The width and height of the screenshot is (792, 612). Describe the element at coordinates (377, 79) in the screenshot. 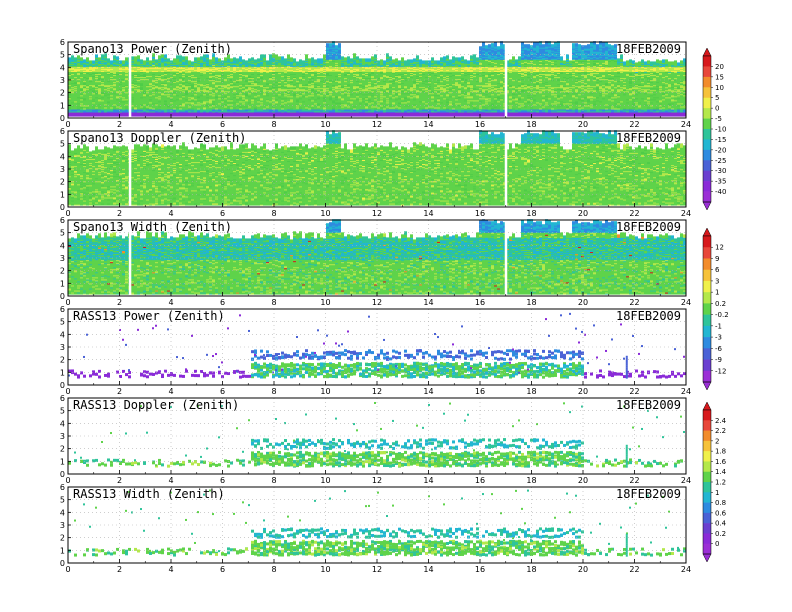

I see `heatmap-cells` at that location.